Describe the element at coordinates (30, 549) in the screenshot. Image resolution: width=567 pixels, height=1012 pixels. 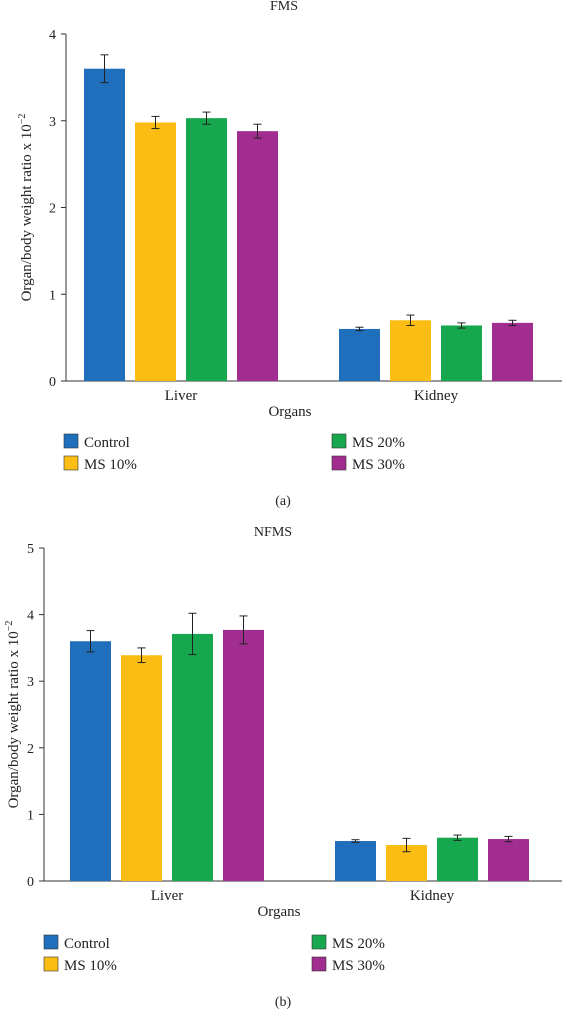
I see `y-tick-label: 5` at that location.